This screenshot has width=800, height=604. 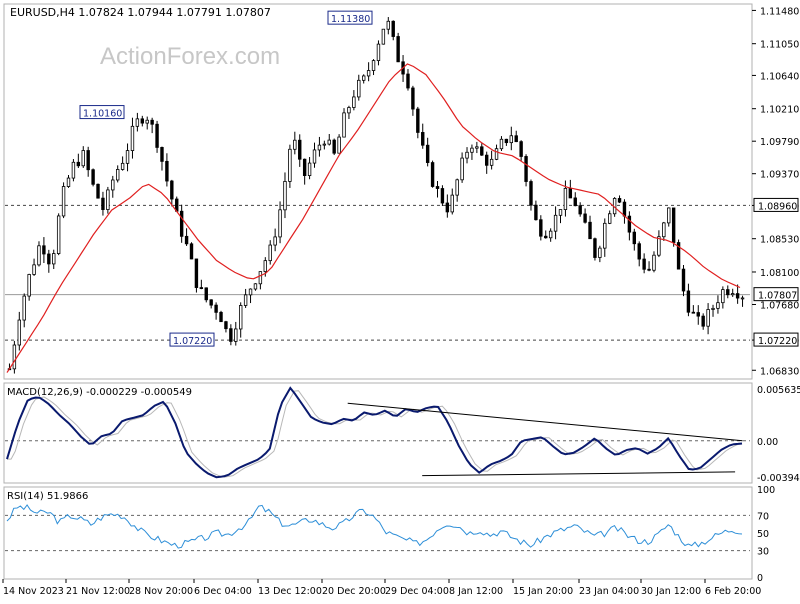 I want to click on macd-tick-label: 0.005635, so click(x=778, y=390).